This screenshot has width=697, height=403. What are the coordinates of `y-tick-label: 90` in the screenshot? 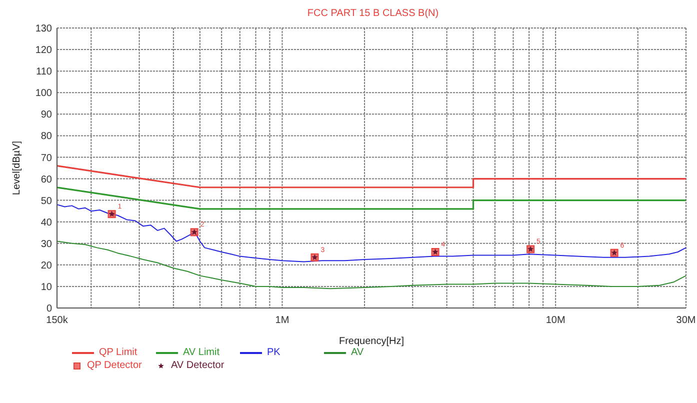 It's located at (46, 115).